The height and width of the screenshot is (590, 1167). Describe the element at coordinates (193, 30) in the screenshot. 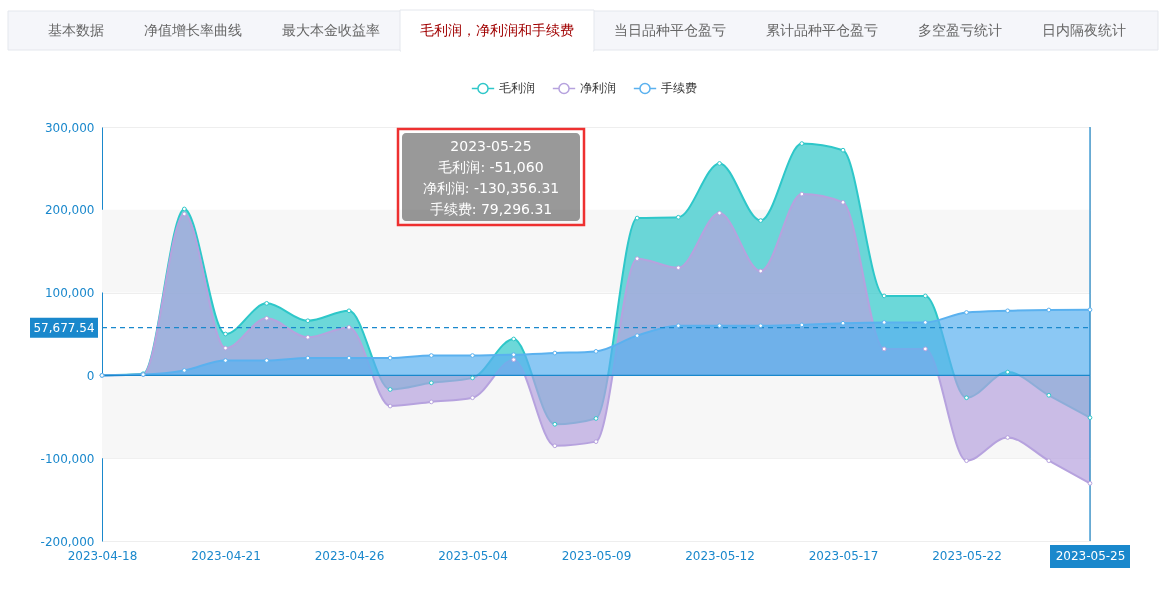

I see `text: 净值增长率曲线` at that location.